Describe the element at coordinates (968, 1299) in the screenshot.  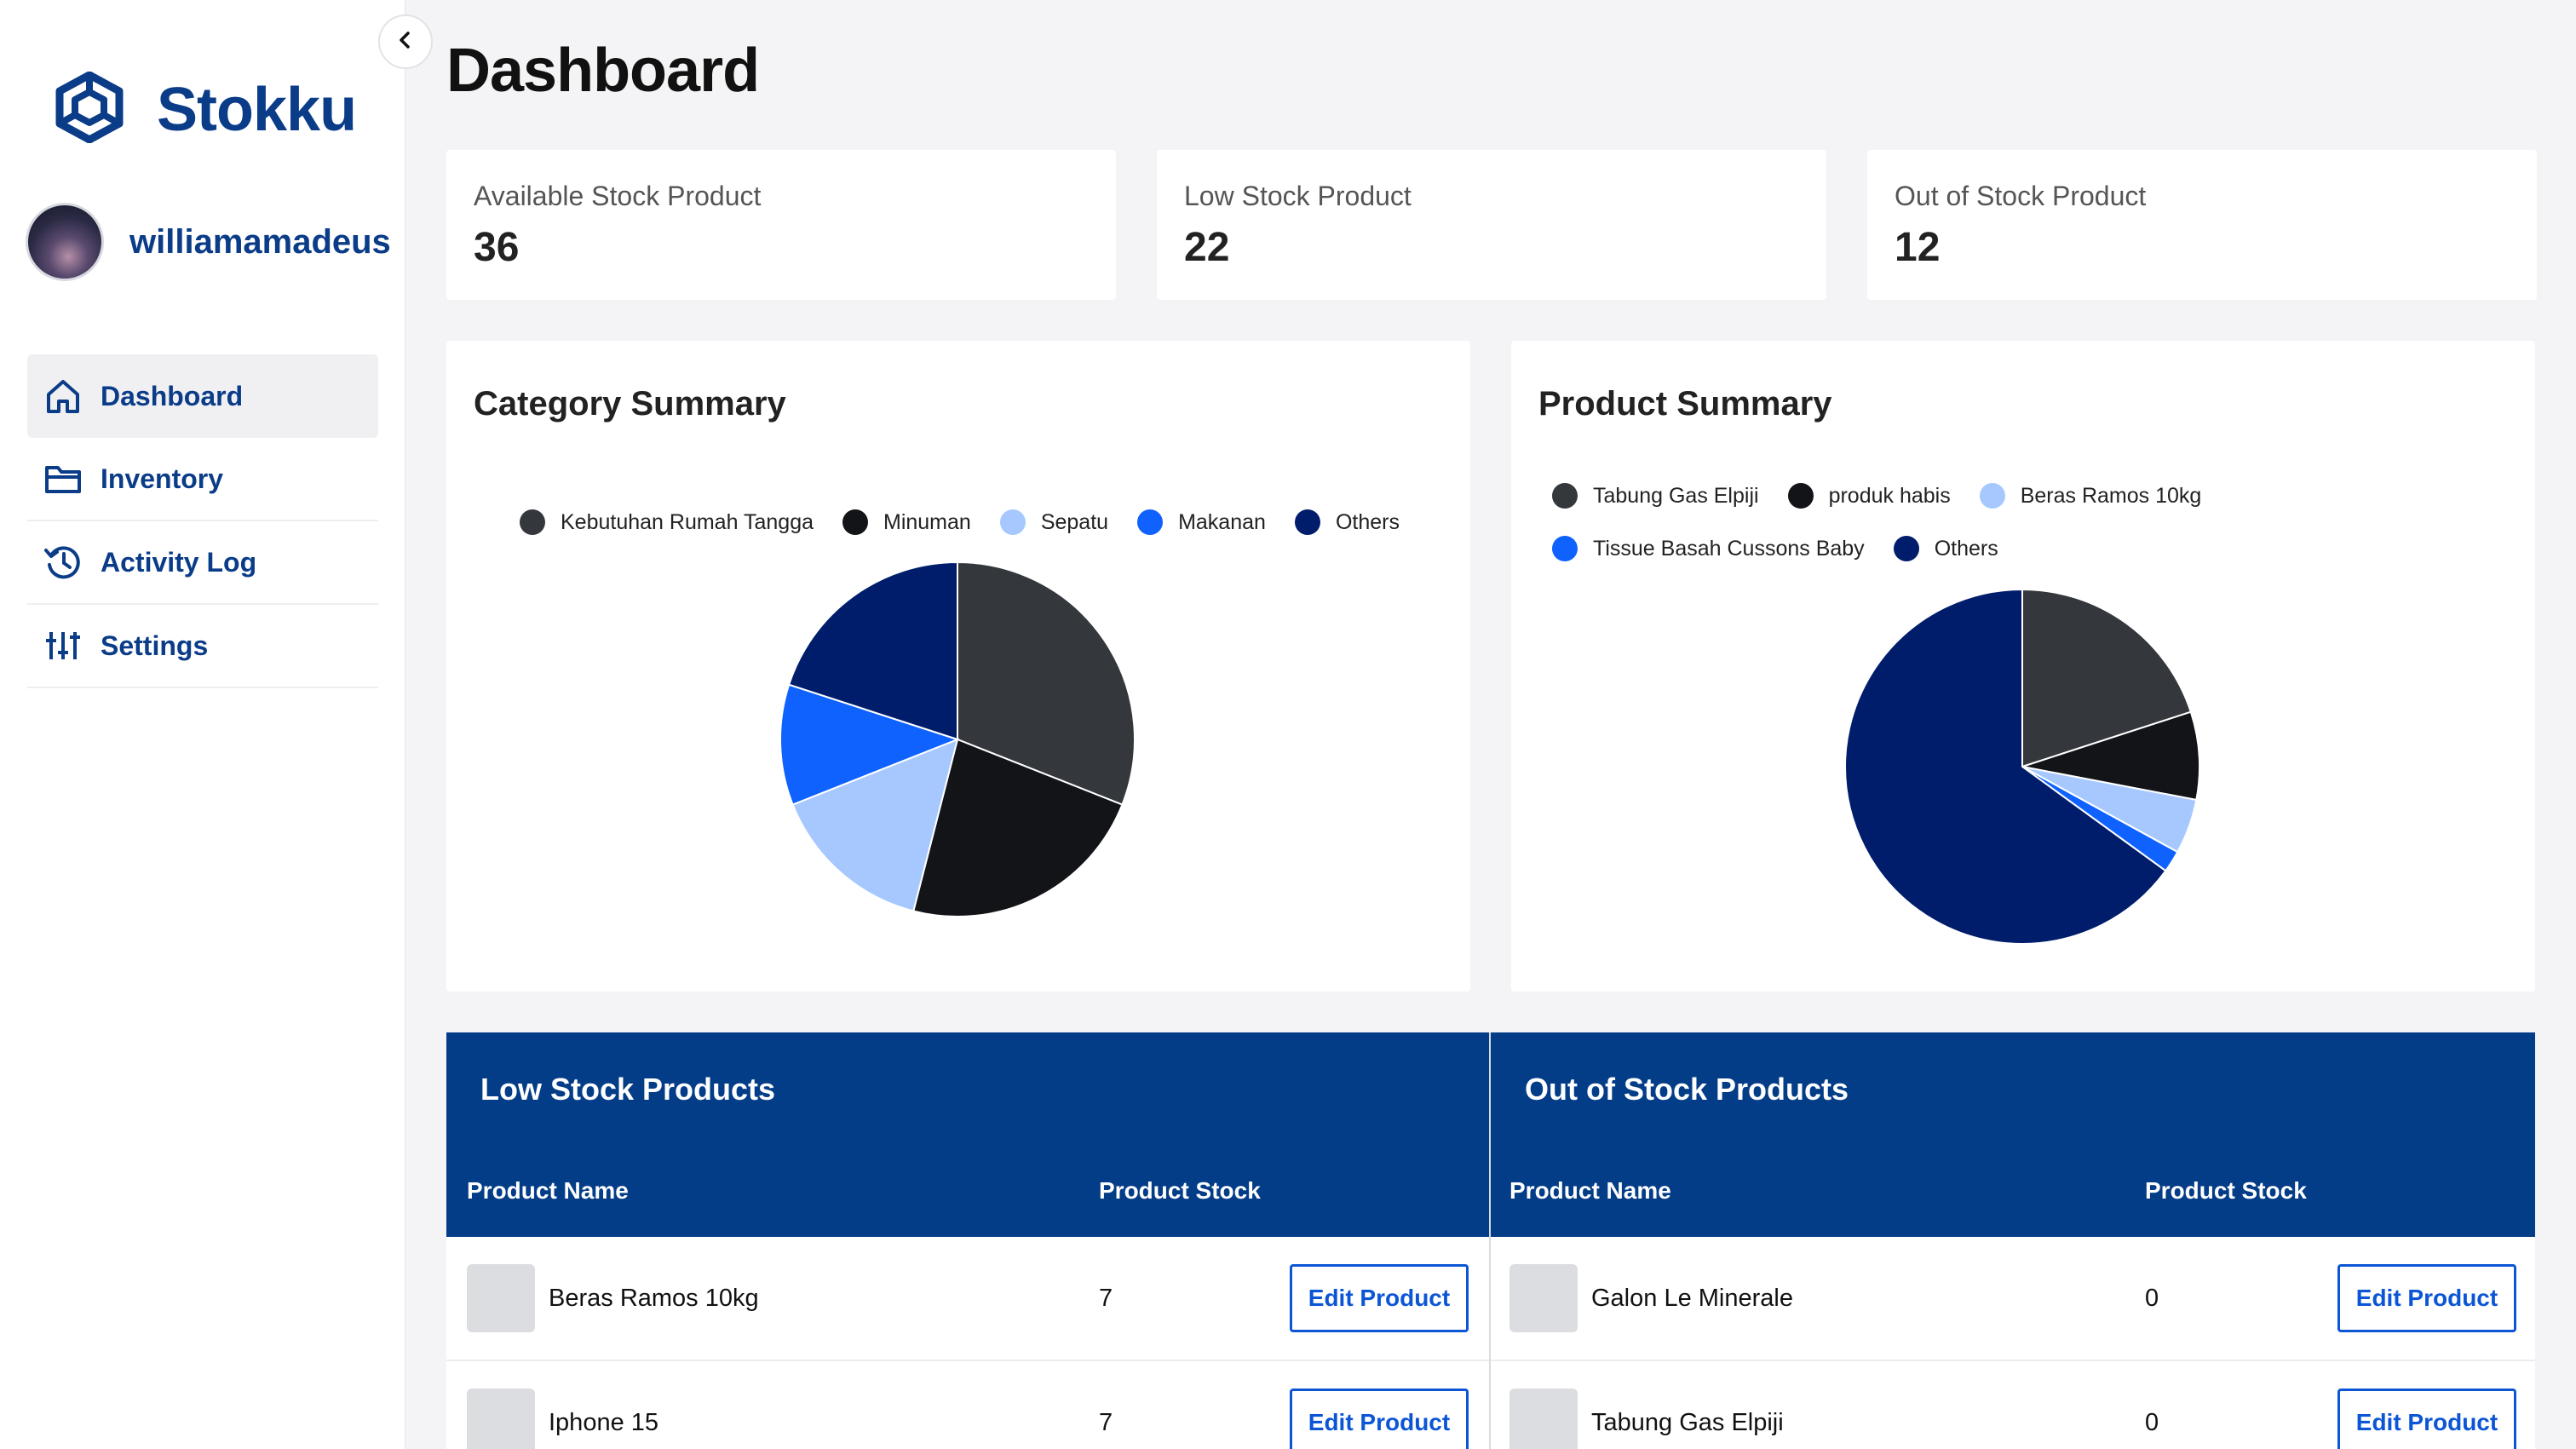
I see `table-row: Beras Ramos 10kg 7 Edit Product` at that location.